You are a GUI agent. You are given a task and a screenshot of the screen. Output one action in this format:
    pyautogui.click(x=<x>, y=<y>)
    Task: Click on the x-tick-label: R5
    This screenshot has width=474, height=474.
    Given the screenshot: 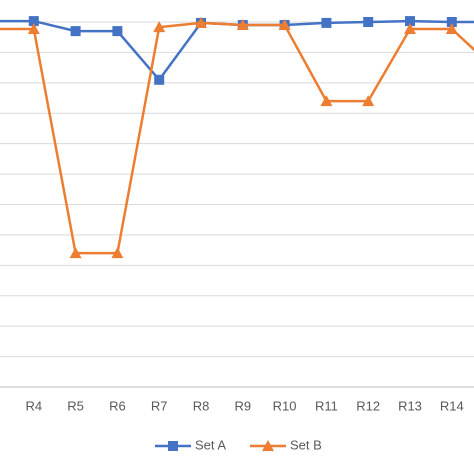 What is the action you would take?
    pyautogui.click(x=75, y=405)
    